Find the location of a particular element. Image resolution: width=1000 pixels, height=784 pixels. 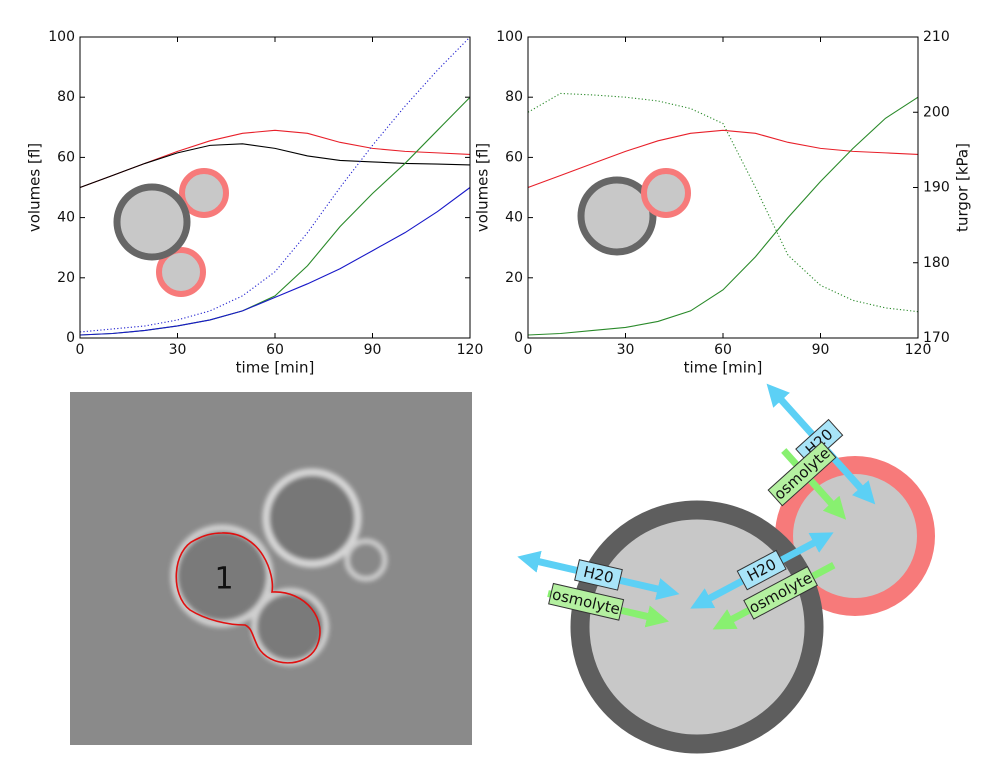

osmolyte-arrow is located at coordinates (814, 484).